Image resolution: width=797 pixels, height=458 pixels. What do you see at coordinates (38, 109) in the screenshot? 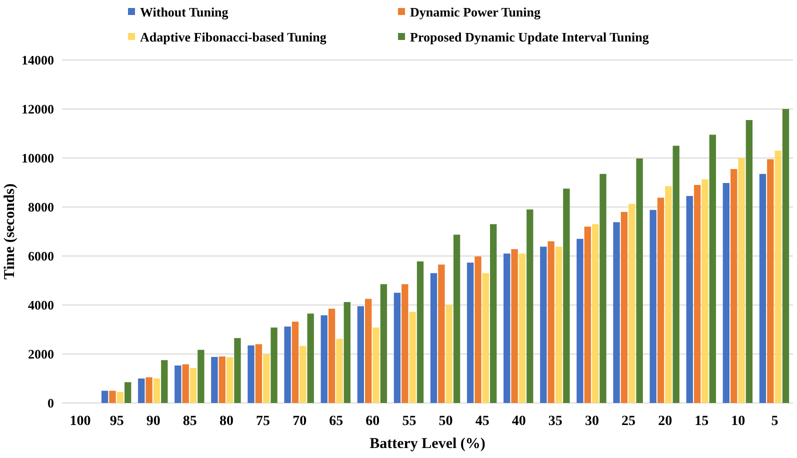
I see `y-tick-label: 12000` at bounding box center [38, 109].